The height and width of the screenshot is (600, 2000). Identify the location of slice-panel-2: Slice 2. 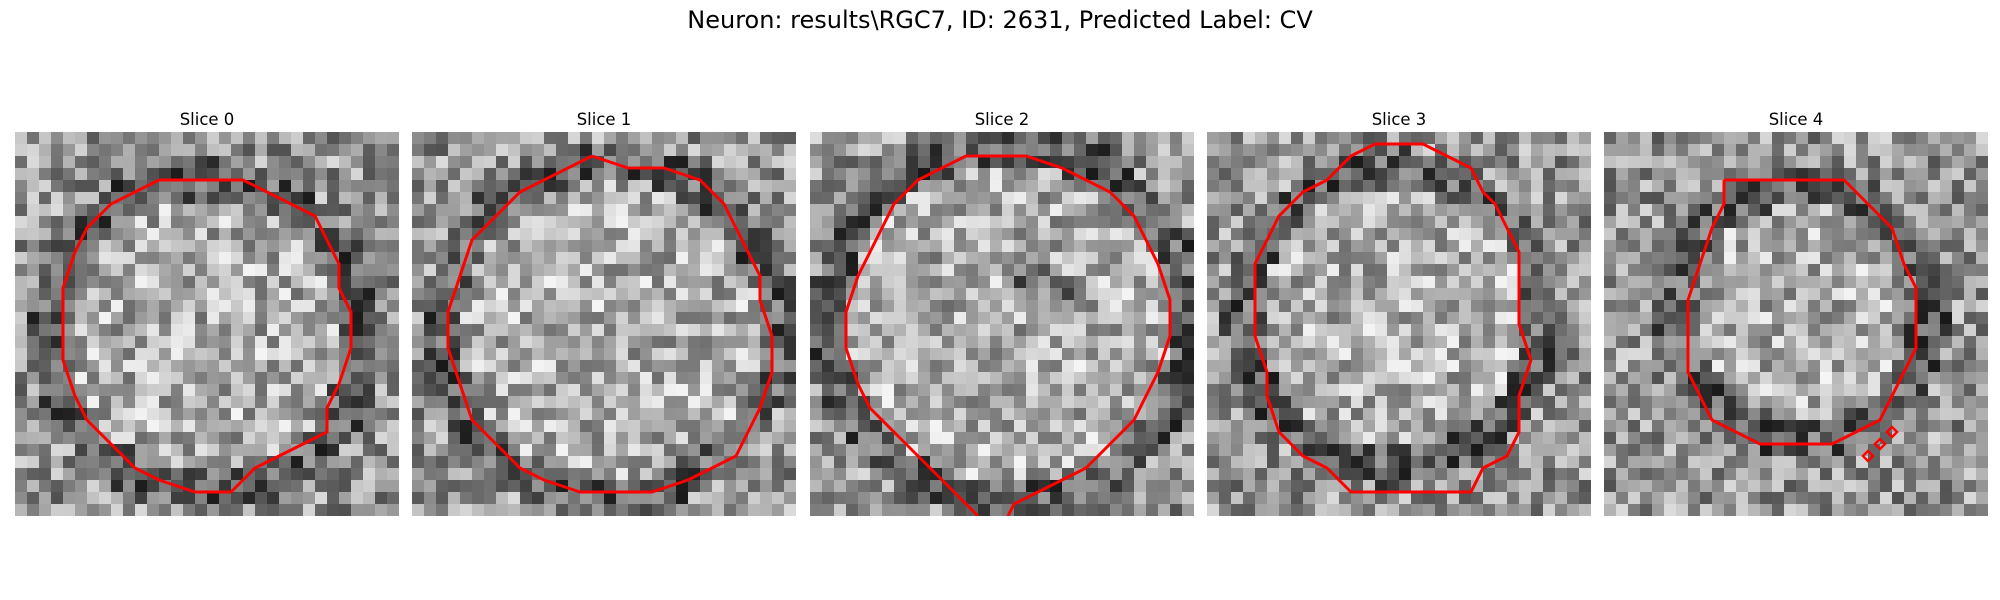
(1002, 312).